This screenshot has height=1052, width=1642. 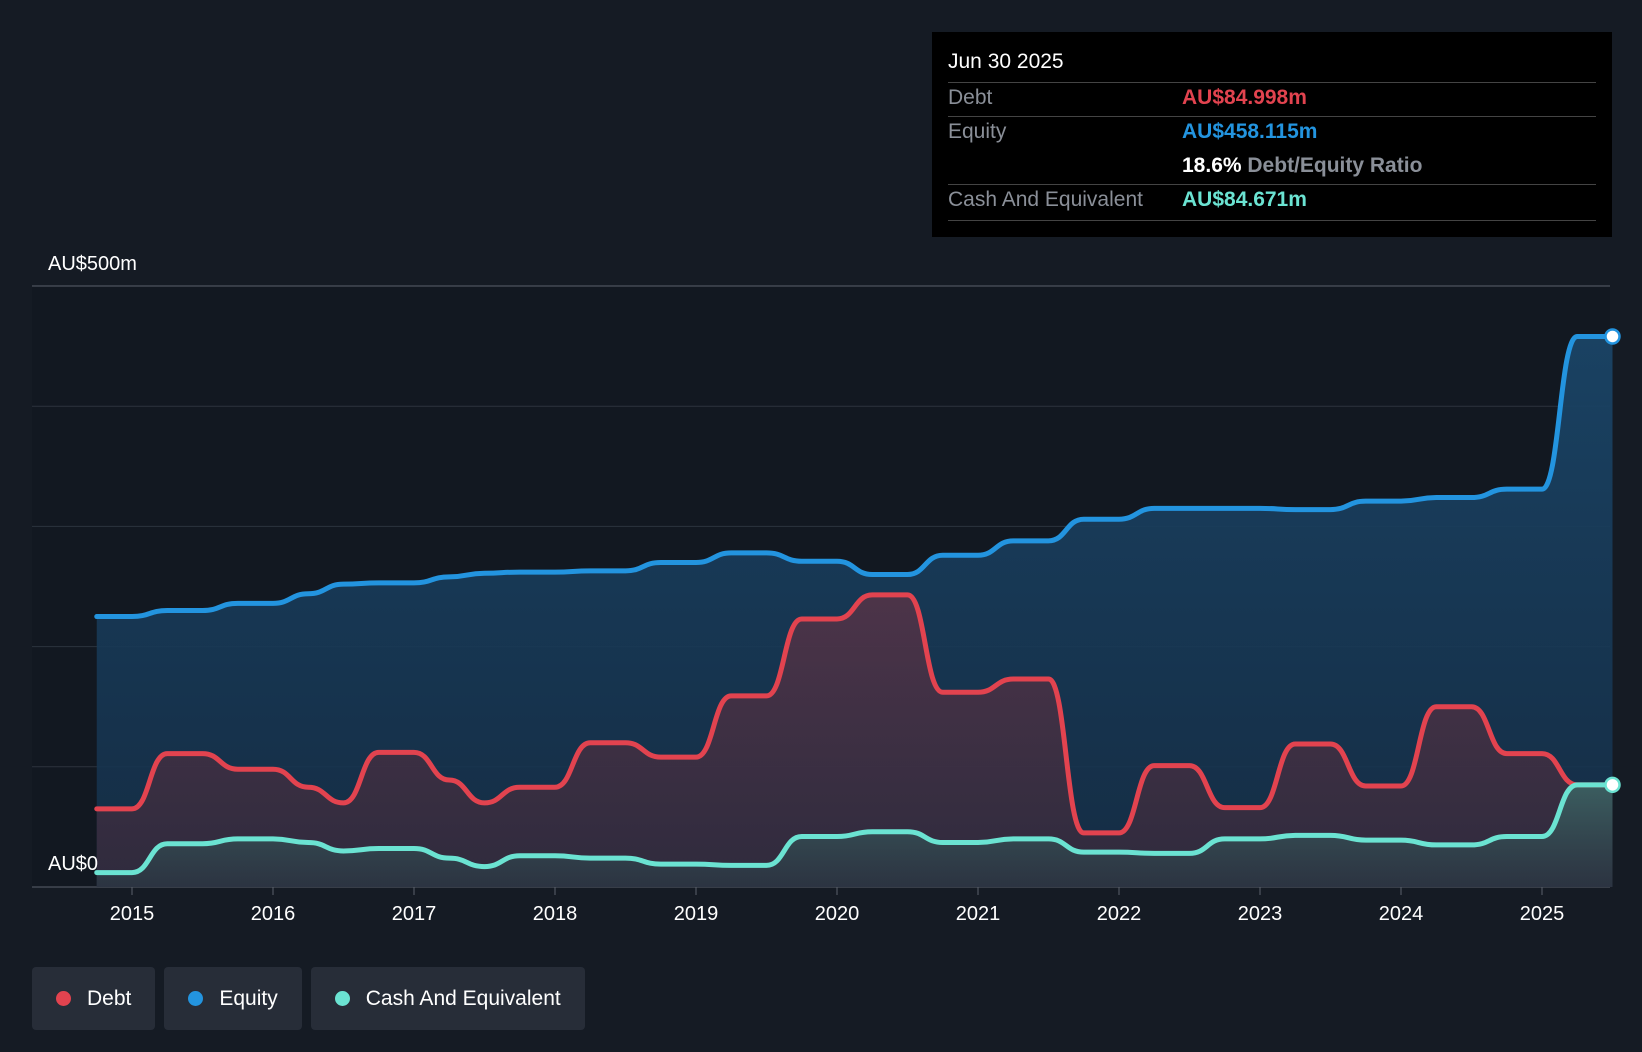 What do you see at coordinates (92, 264) in the screenshot?
I see `y-axis-top-label: AU$500m` at bounding box center [92, 264].